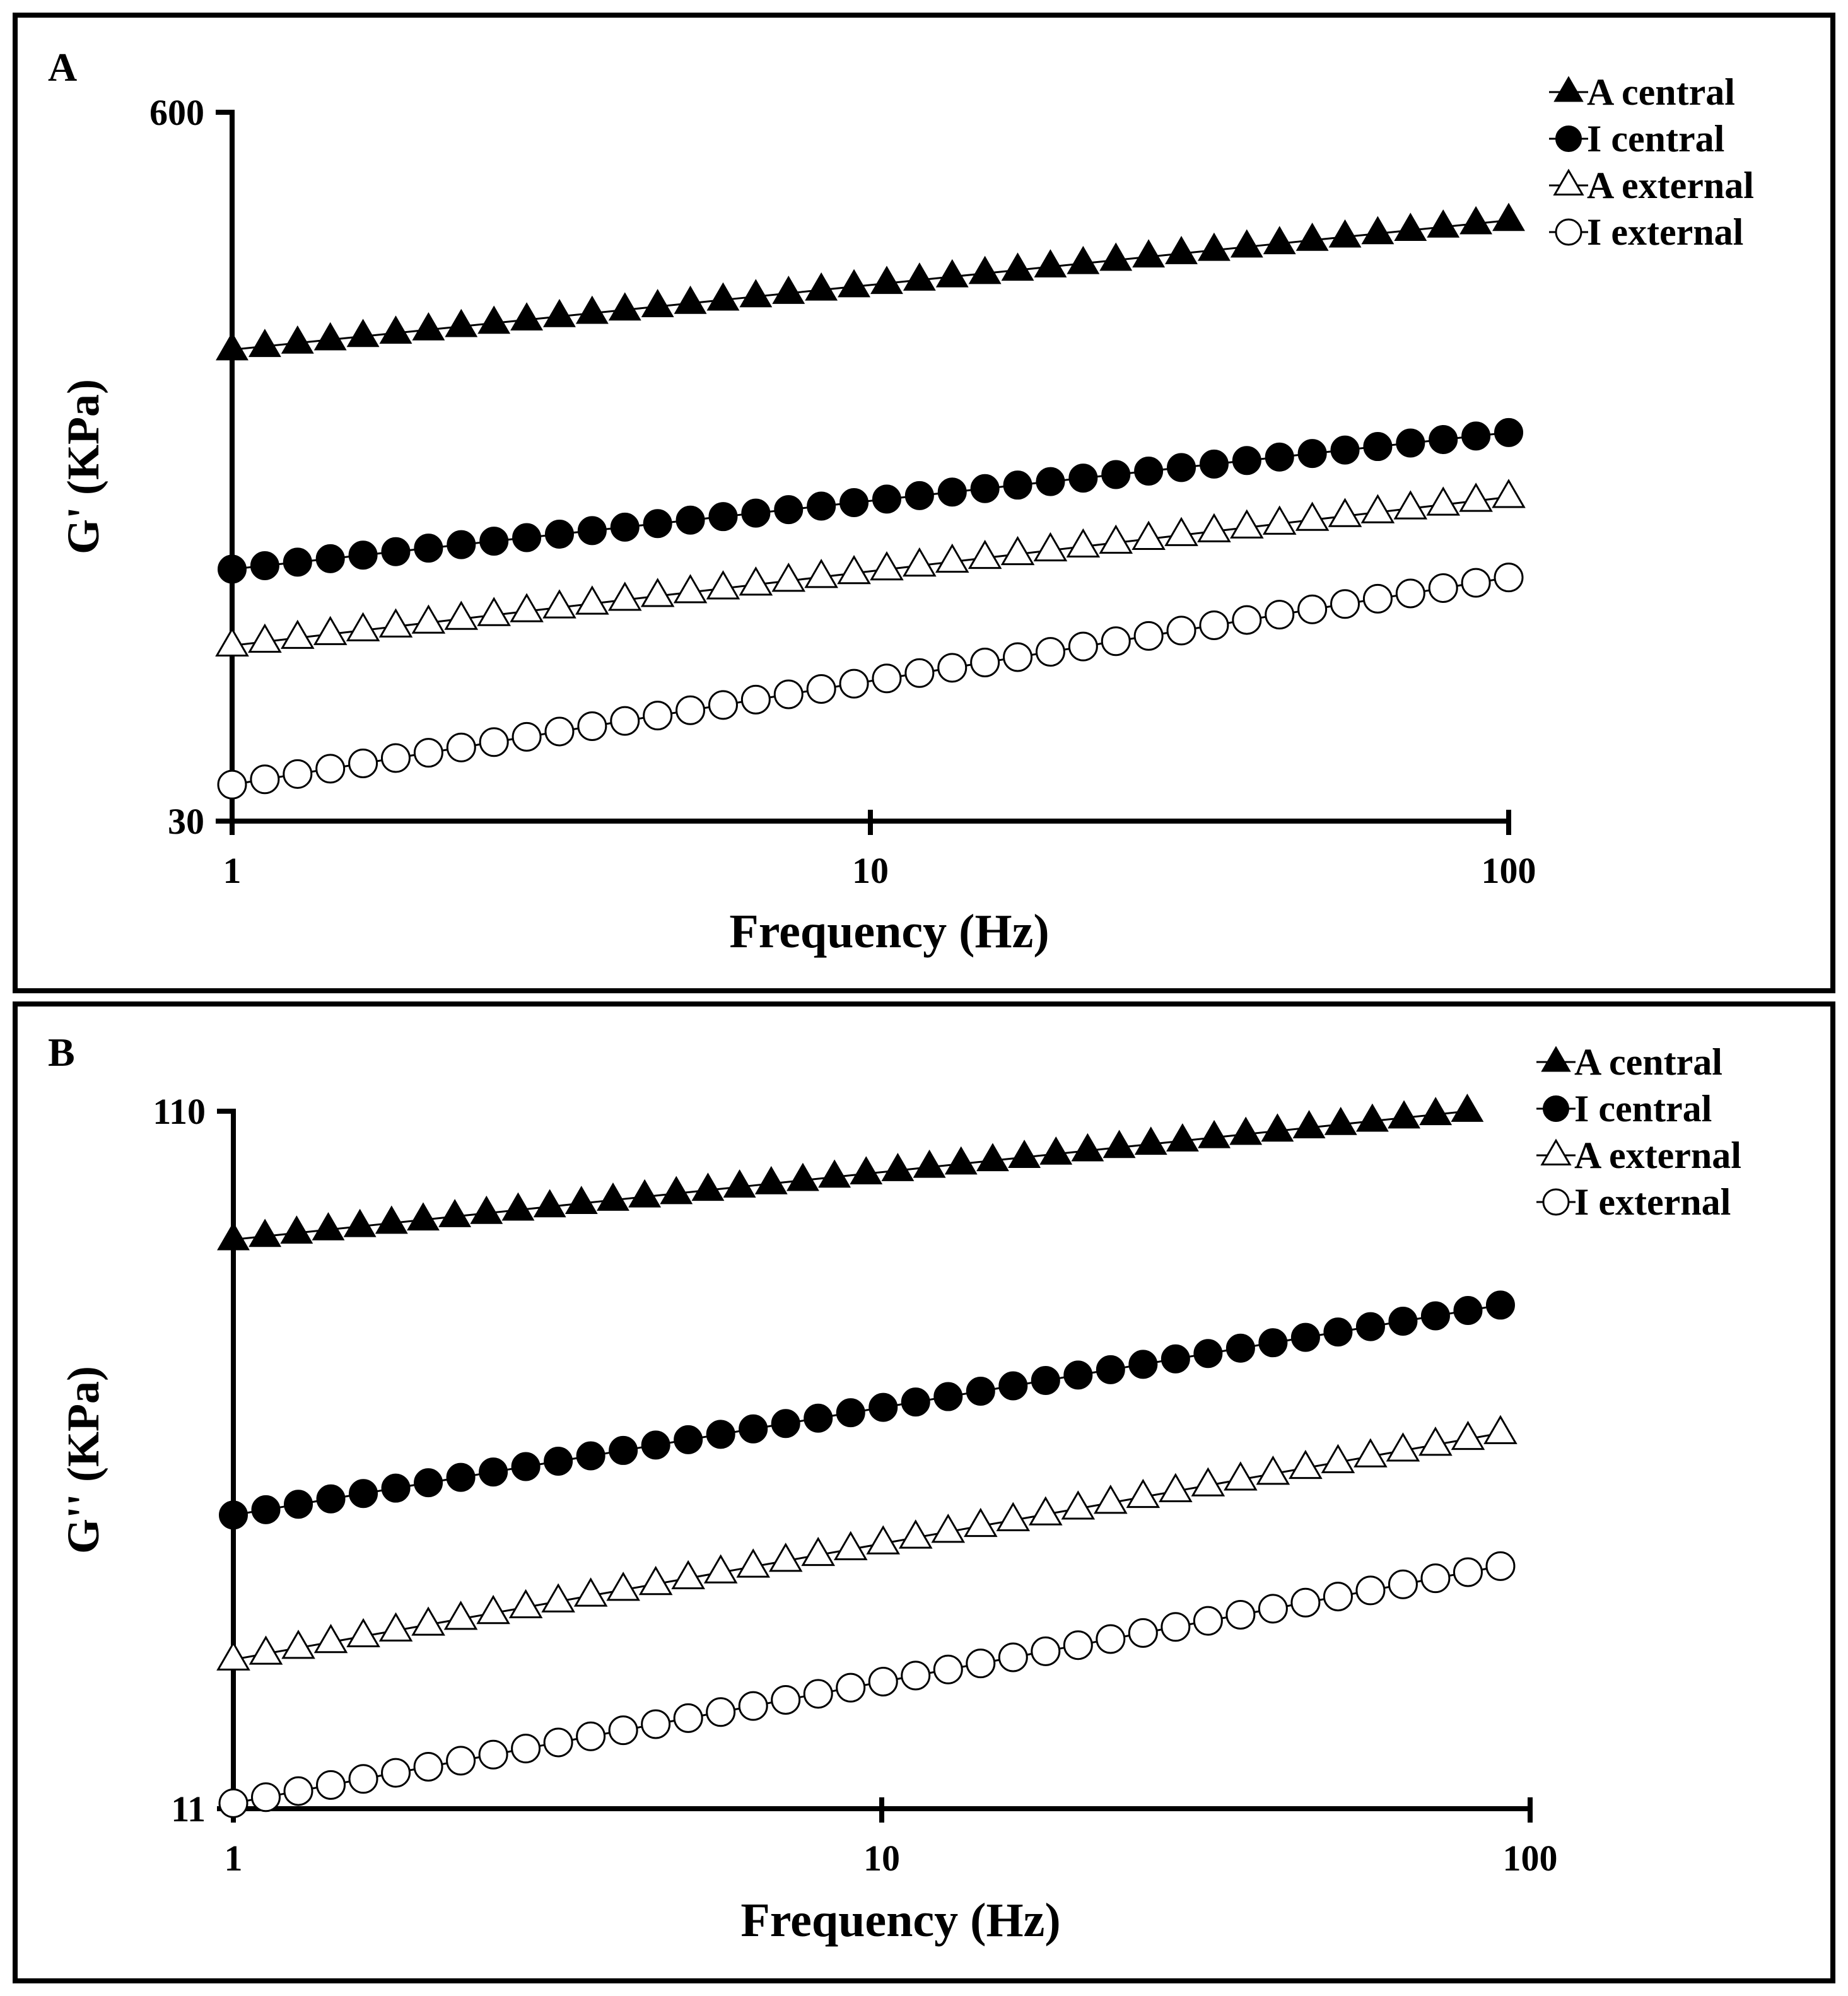 This screenshot has width=1848, height=1996. Describe the element at coordinates (179, 1112) in the screenshot. I see `y-tick-label: 110` at that location.